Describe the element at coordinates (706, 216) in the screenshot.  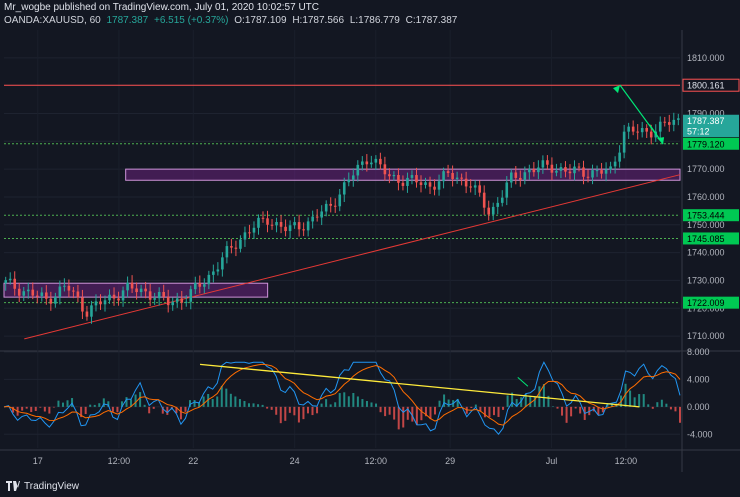
I see `price-tag-label: 1753.444` at that location.